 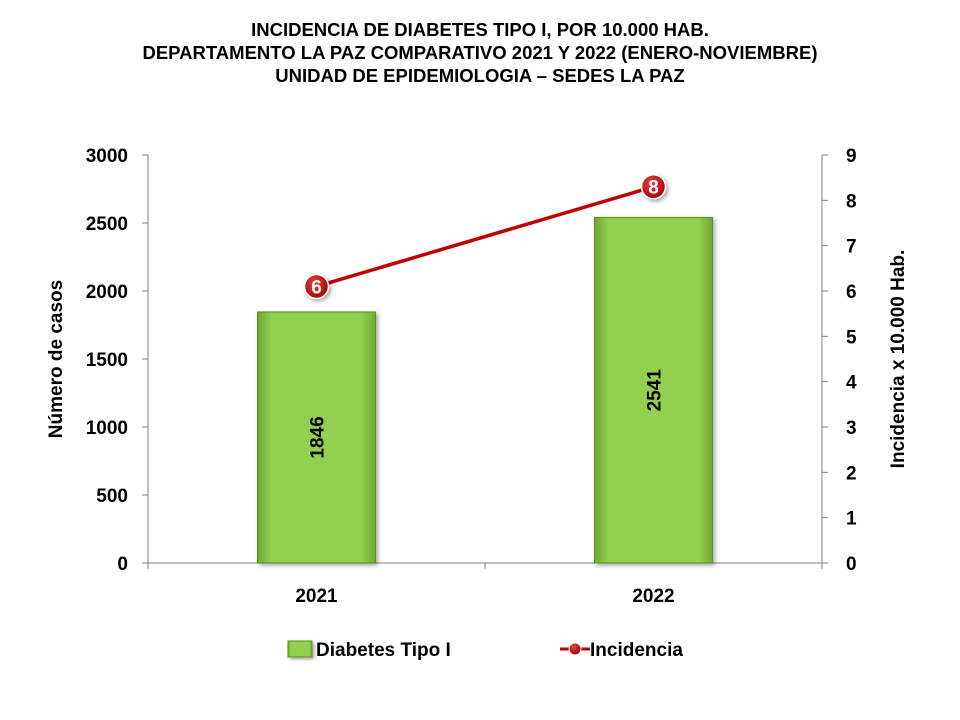 What do you see at coordinates (851, 383) in the screenshot?
I see `y2-tick-label: 4` at bounding box center [851, 383].